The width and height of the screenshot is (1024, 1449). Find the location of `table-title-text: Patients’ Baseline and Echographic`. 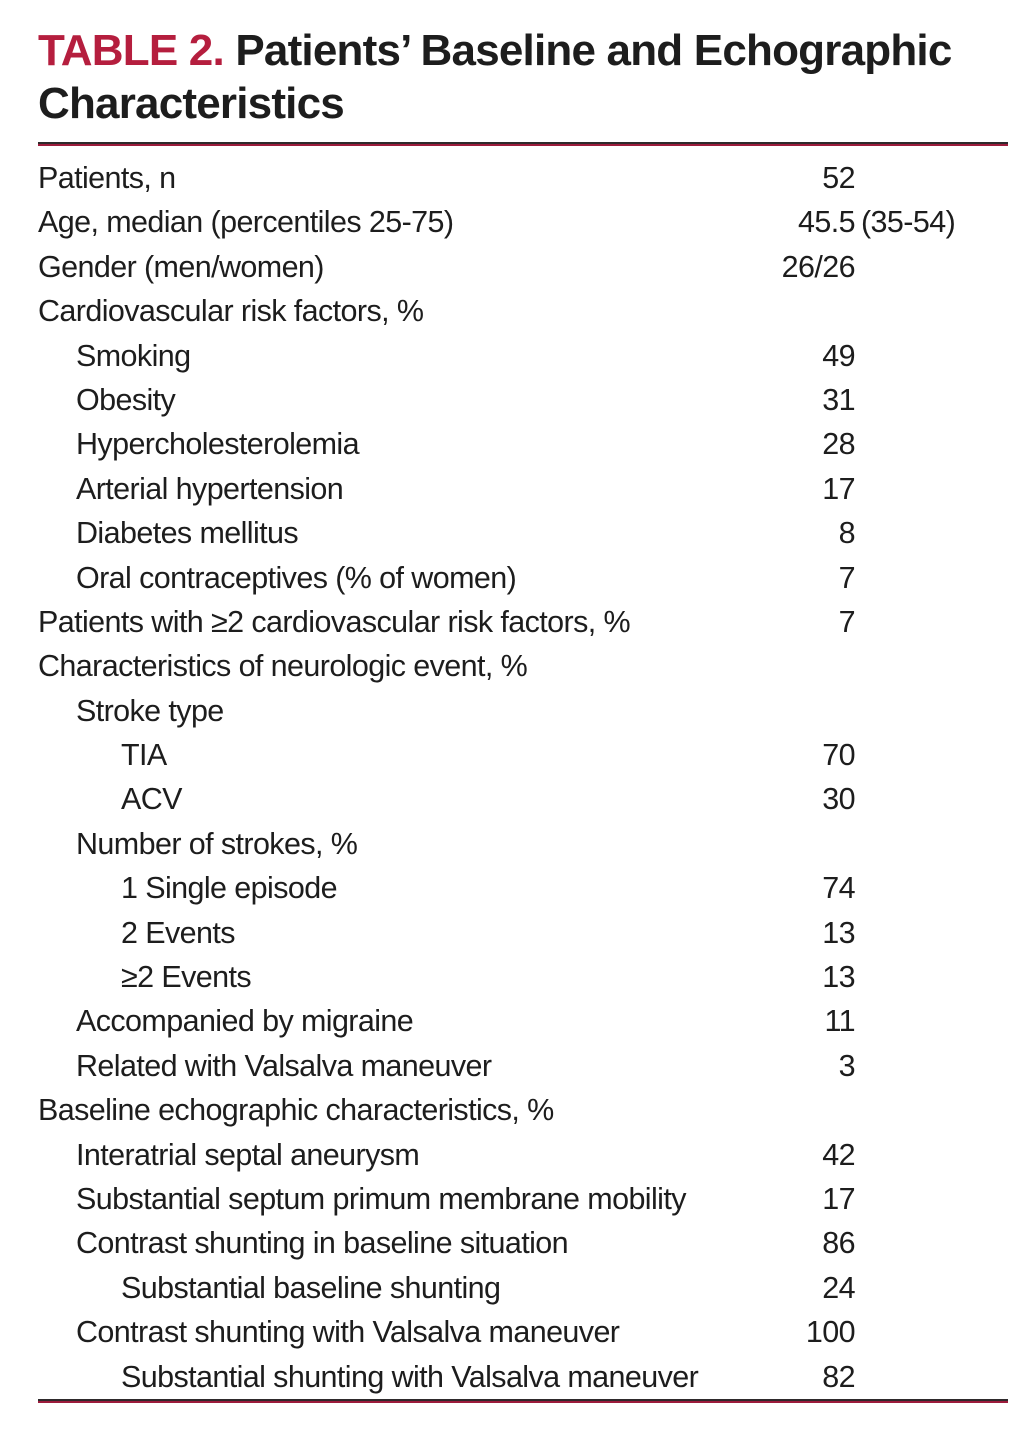

table-title-text: Patients’ Baseline and Echographic is located at coordinates (593, 50).